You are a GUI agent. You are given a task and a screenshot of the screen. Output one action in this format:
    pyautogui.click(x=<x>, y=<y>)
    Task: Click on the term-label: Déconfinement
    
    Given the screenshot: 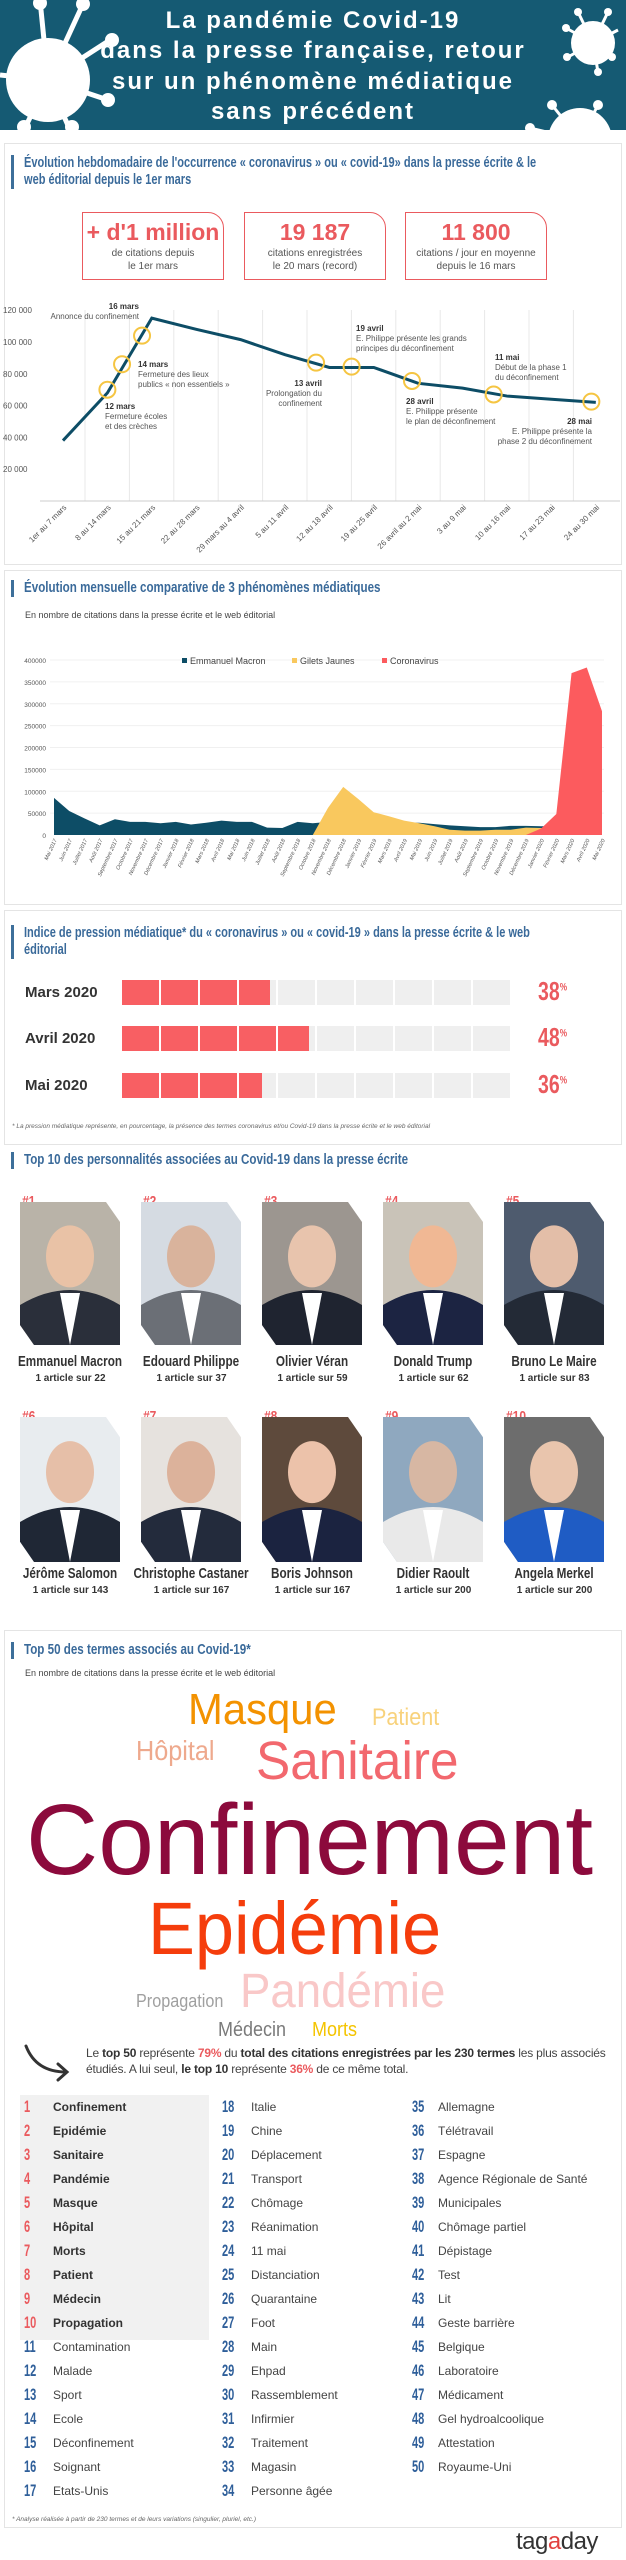 What is the action you would take?
    pyautogui.click(x=93, y=2443)
    